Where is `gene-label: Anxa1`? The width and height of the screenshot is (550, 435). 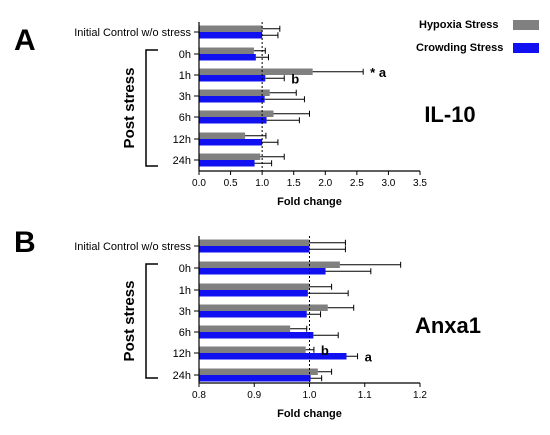
gene-label: Anxa1 is located at coordinates (448, 325).